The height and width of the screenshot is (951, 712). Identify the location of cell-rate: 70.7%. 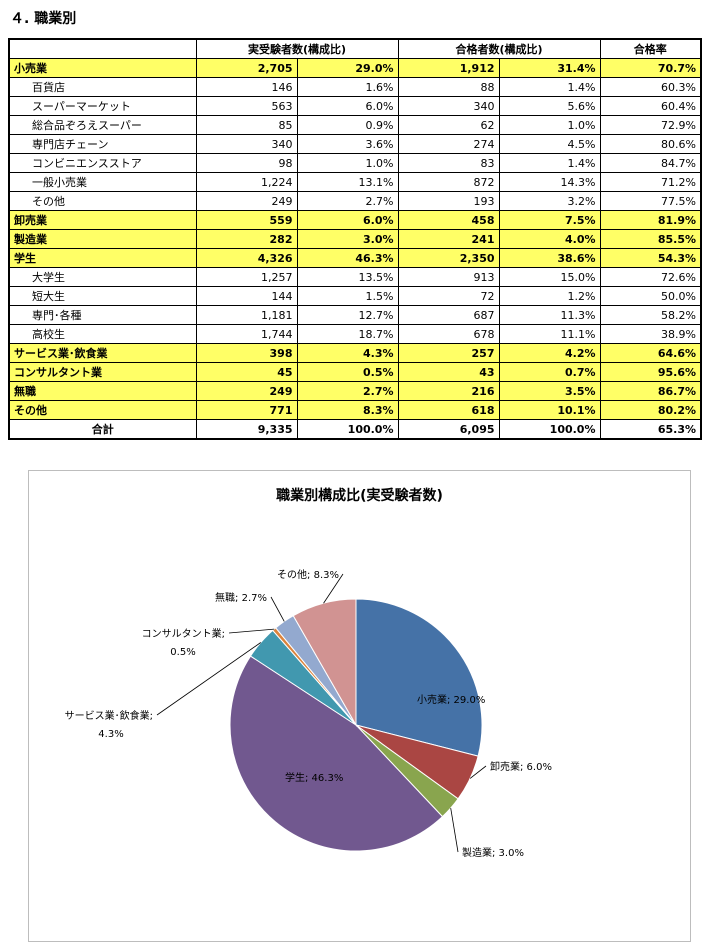
(650, 68).